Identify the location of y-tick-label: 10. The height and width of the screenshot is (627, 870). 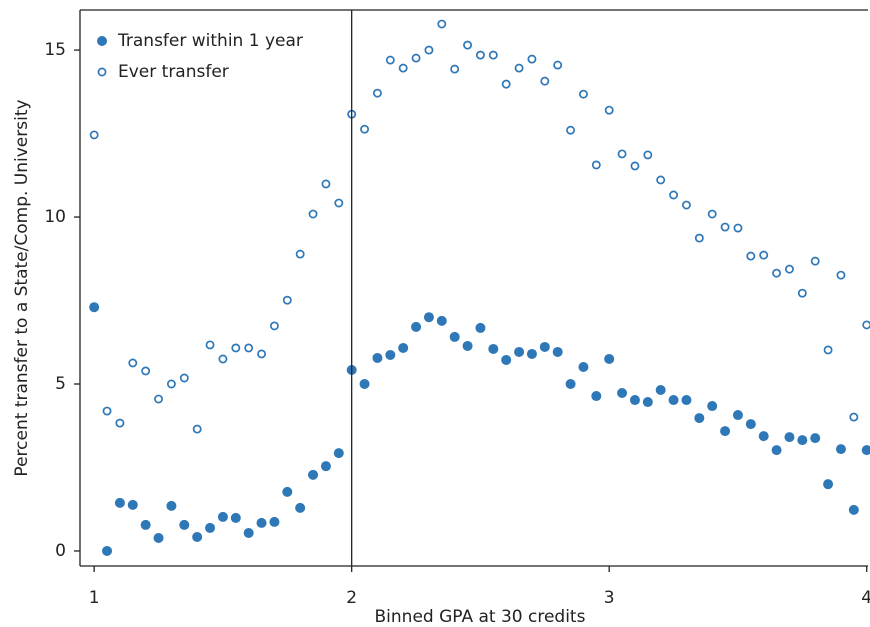
(55, 217).